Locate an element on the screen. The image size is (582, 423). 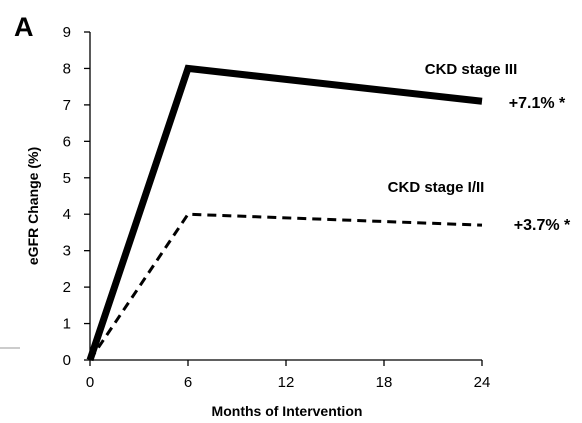
y-axis: 0 1 2 3 4 5 6 7 8 9 is located at coordinates (77, 196).